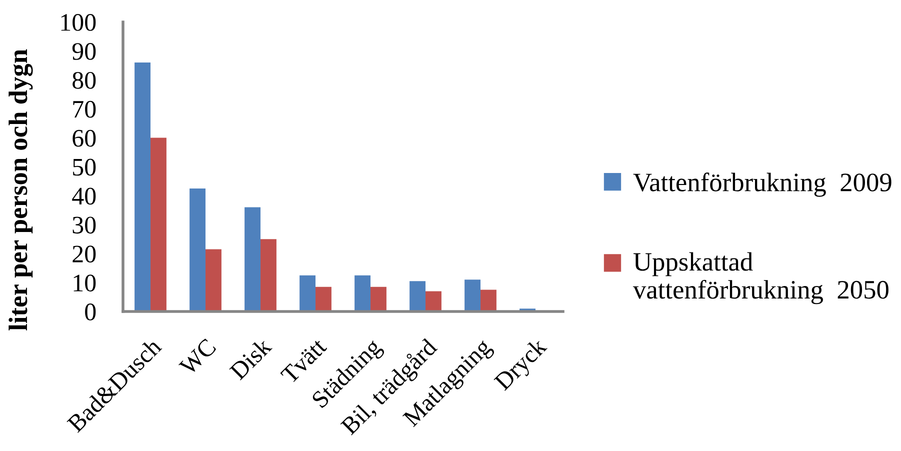  Describe the element at coordinates (78, 22) in the screenshot. I see `y-tick-label: 100` at that location.